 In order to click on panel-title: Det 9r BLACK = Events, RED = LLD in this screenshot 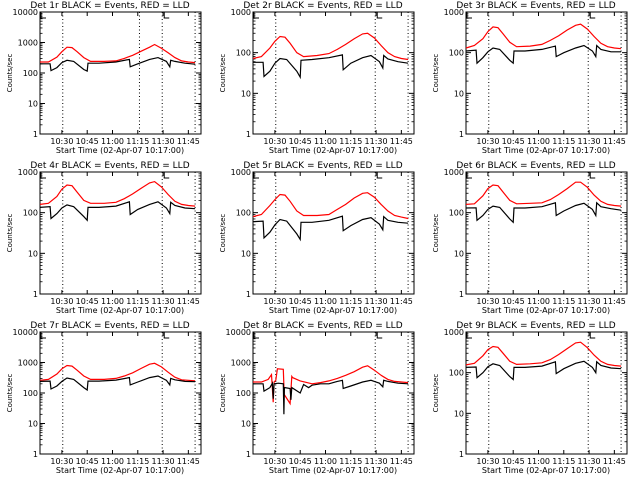, I will do `click(535, 326)`.